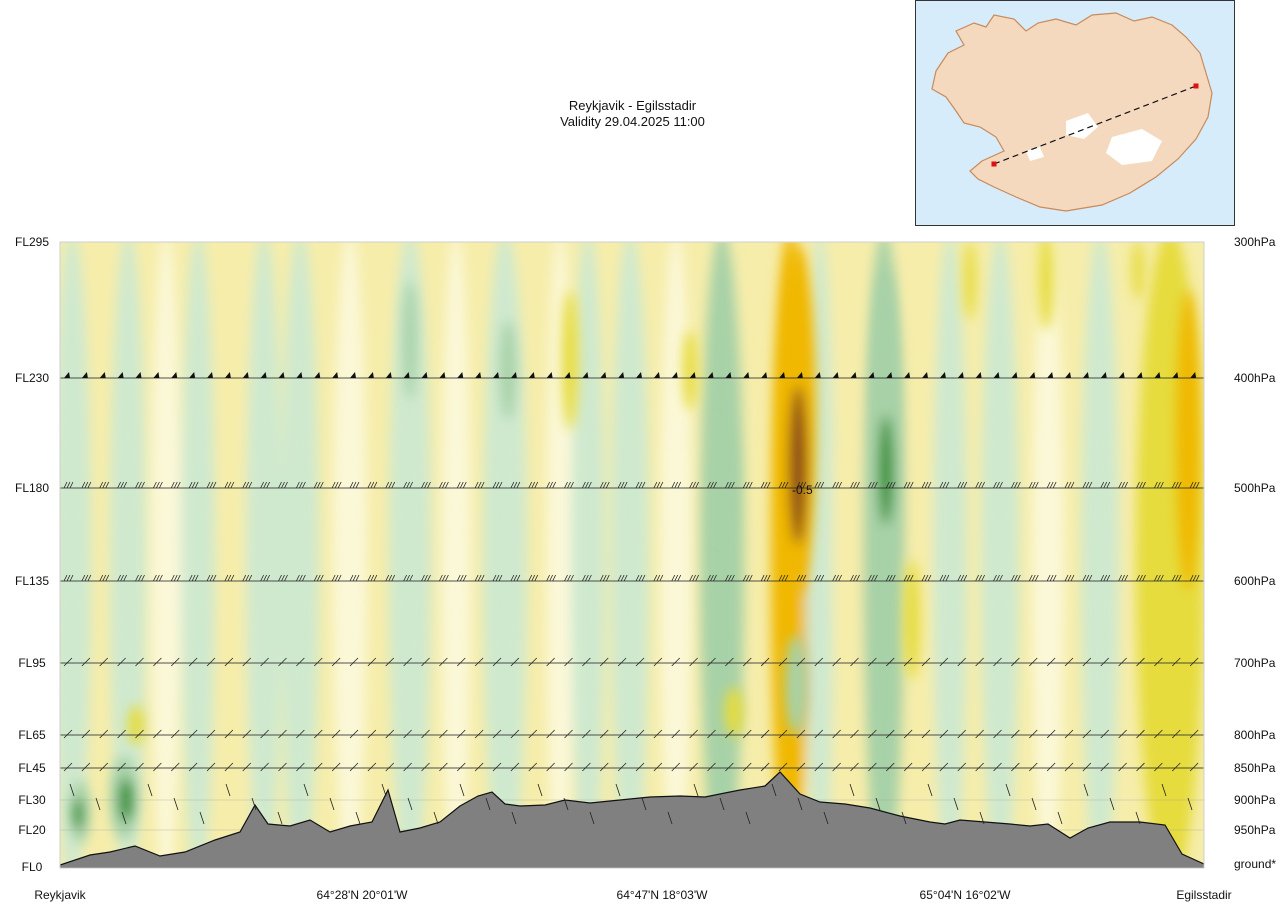 The height and width of the screenshot is (908, 1280). What do you see at coordinates (632, 105) in the screenshot?
I see `chart-title: Reykjavik - Egilsstadir` at bounding box center [632, 105].